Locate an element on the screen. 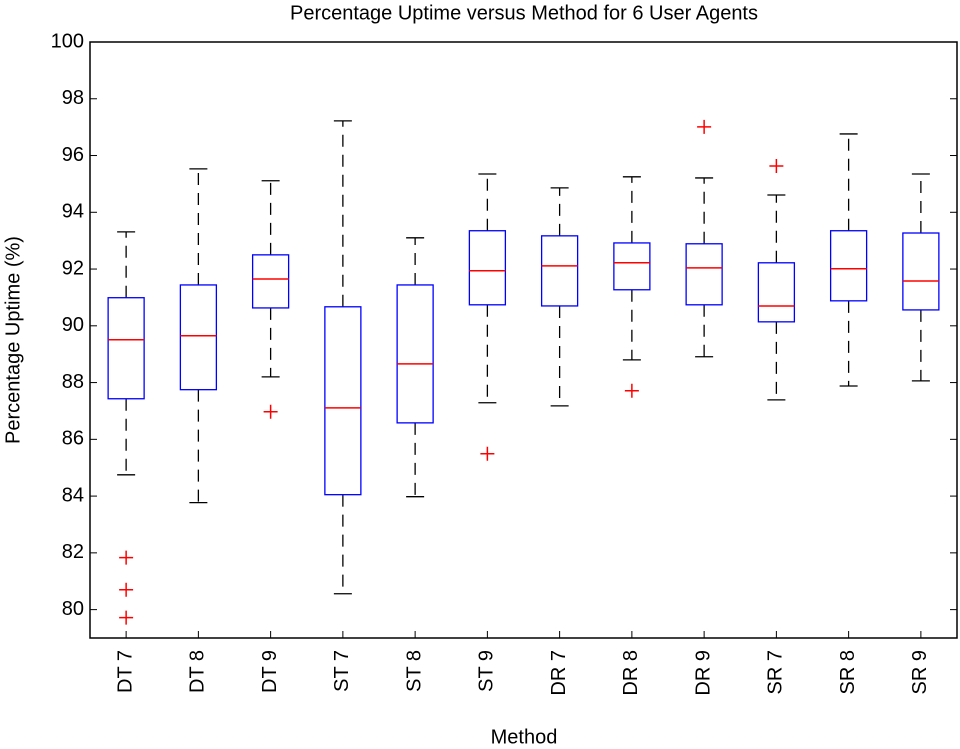 The width and height of the screenshot is (960, 749). y-tick-label: 100 is located at coordinates (67, 41).